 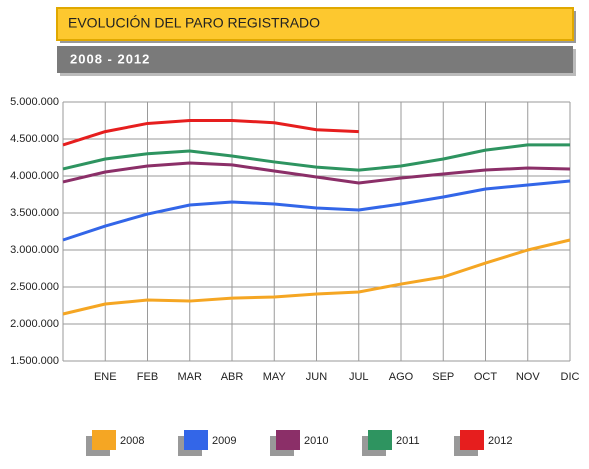 I want to click on x-tick-label: AGO, so click(x=401, y=377).